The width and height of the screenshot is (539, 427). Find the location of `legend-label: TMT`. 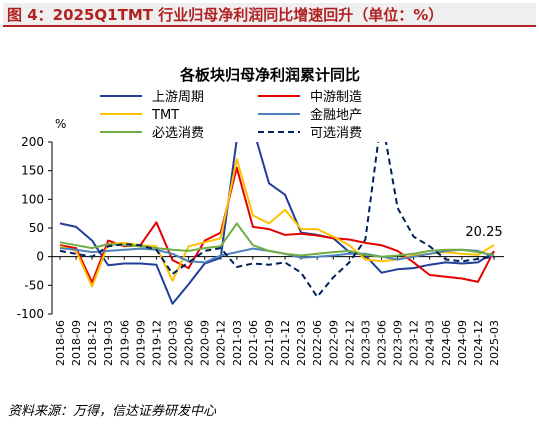

legend-label: TMT is located at coordinates (165, 115).